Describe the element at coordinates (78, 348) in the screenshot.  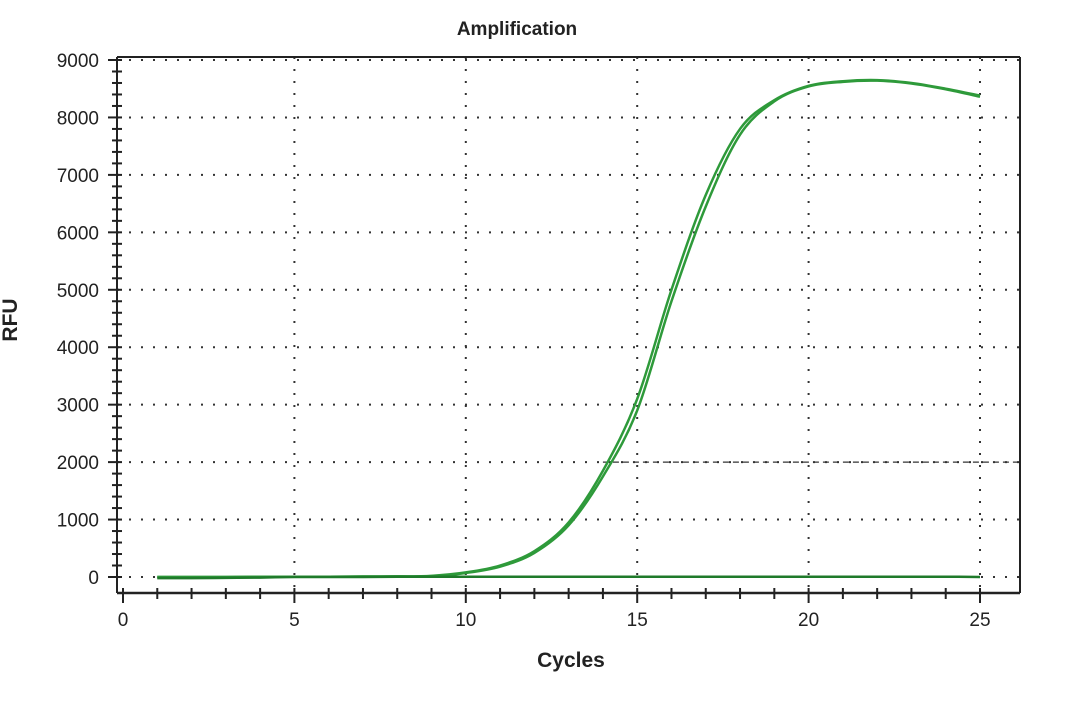
I see `y-tick-label: 4000` at that location.